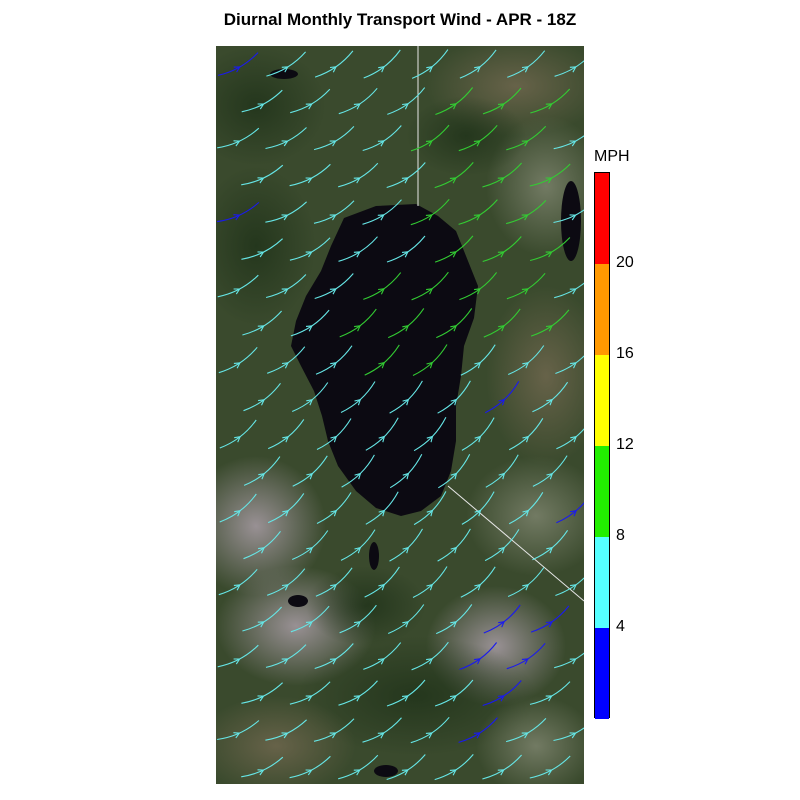 The width and height of the screenshot is (800, 800). Describe the element at coordinates (625, 262) in the screenshot. I see `colorbar-tick-label: 20` at that location.